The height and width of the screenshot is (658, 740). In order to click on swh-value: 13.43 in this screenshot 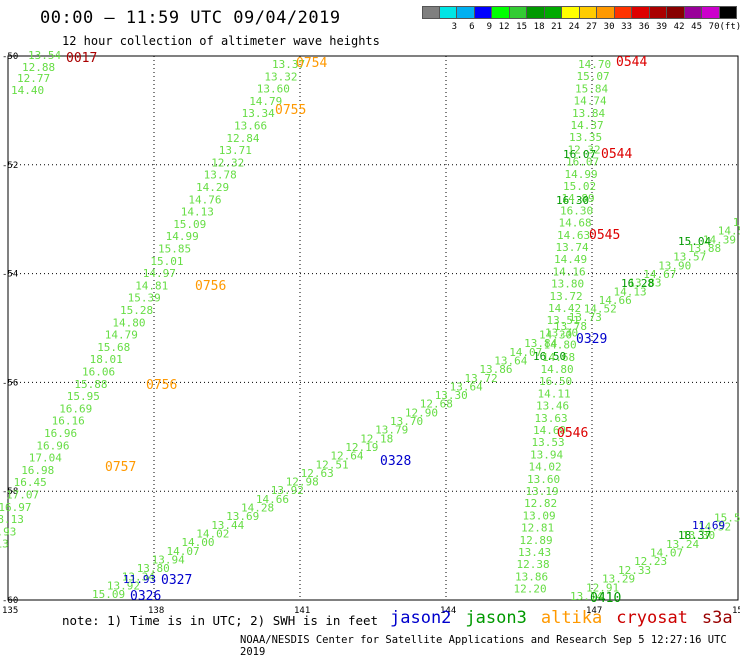, I will do `click(534, 552)`.